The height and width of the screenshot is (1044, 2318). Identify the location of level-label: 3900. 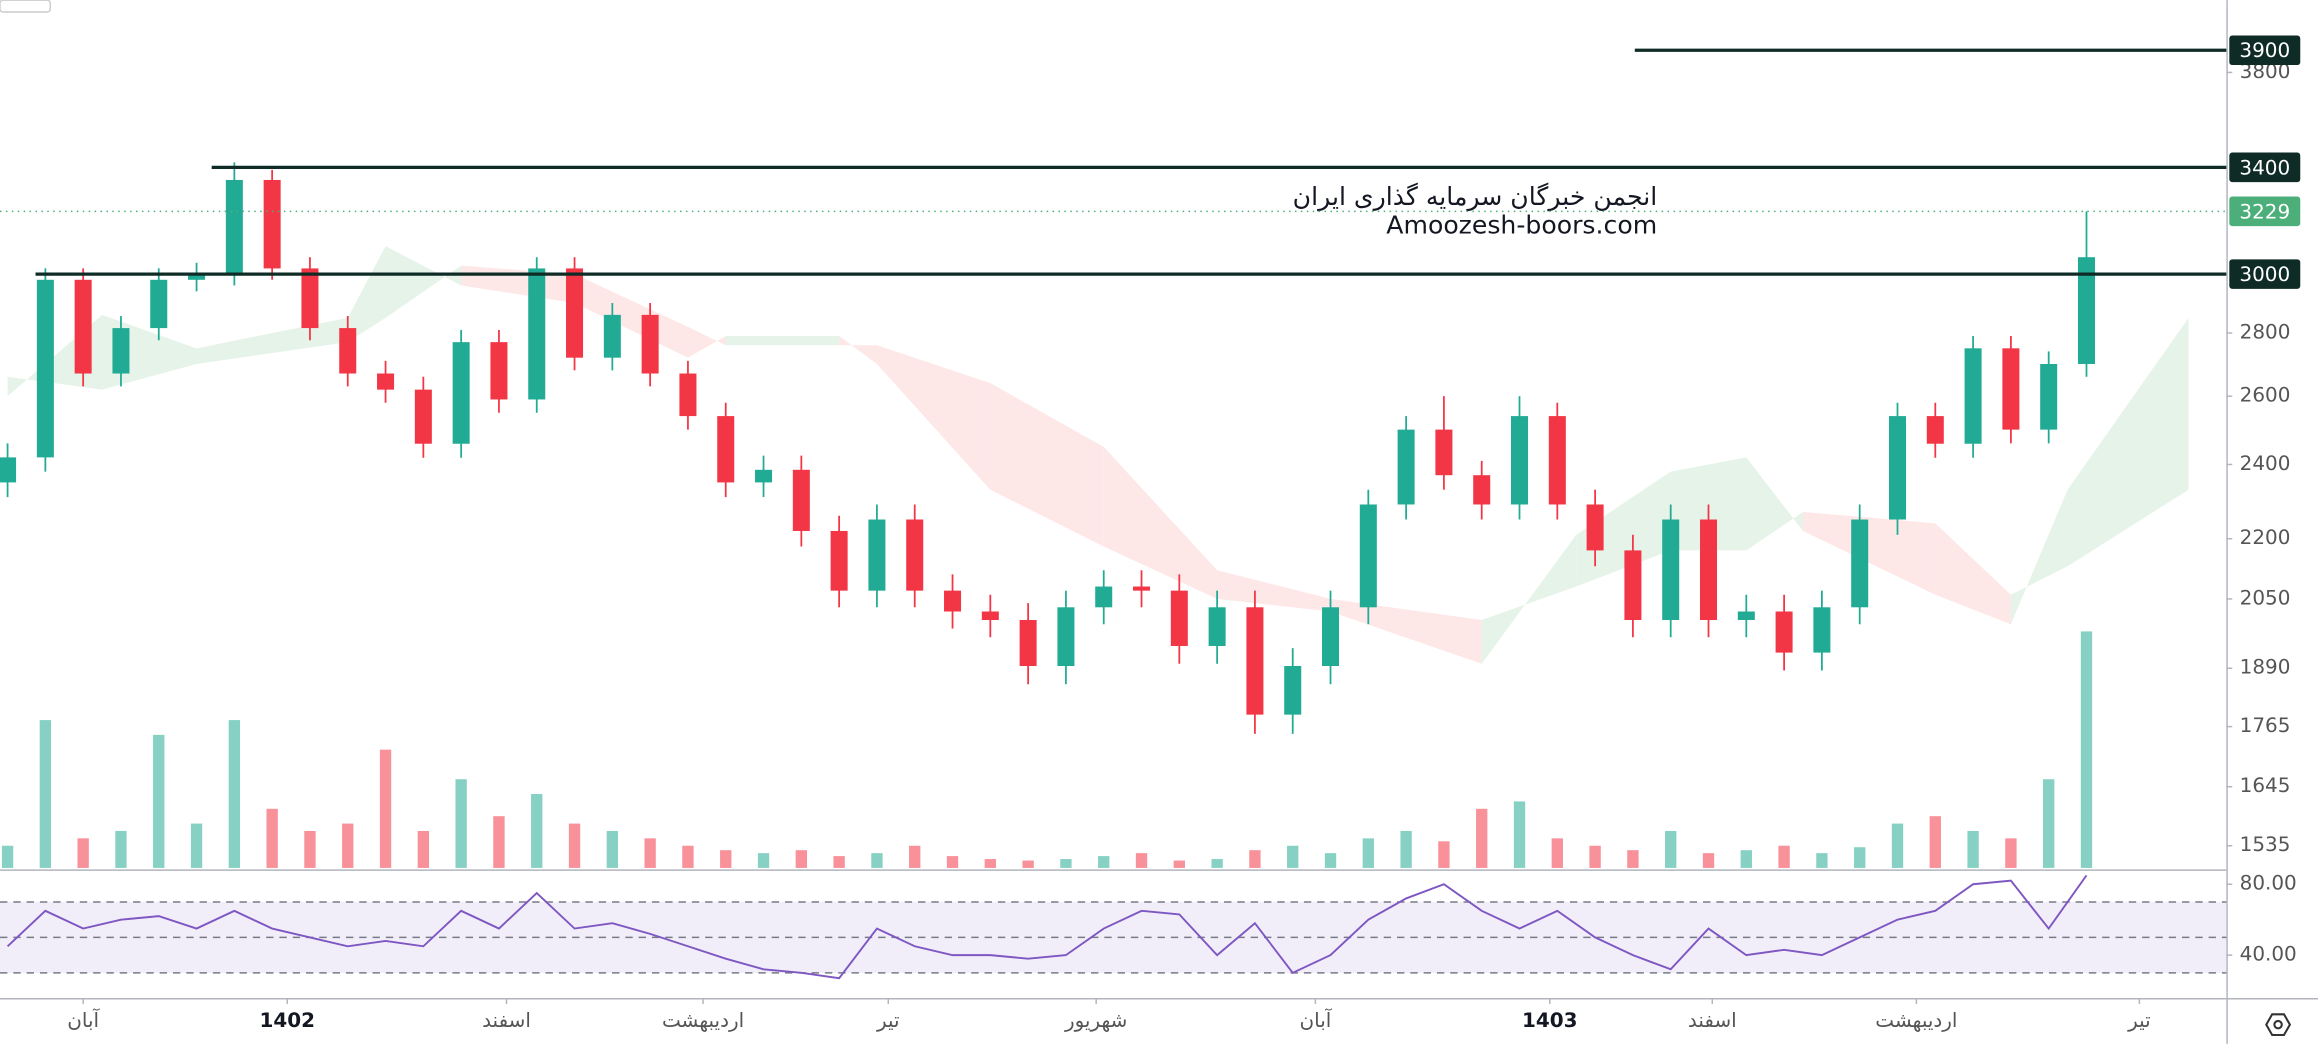
(2264, 50).